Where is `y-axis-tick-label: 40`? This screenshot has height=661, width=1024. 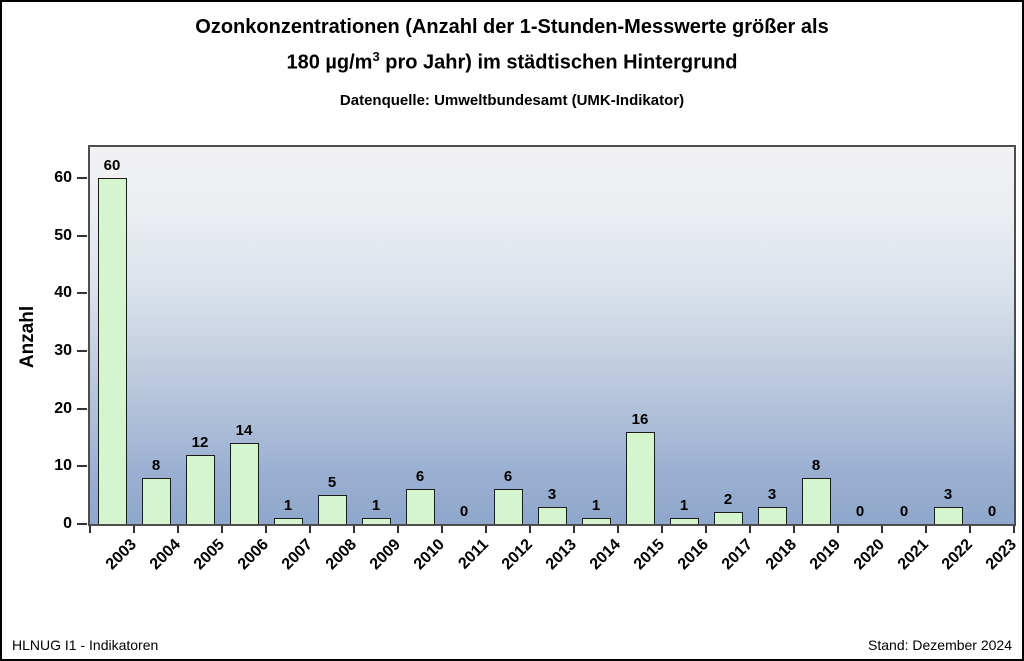 y-axis-tick-label: 40 is located at coordinates (63, 293).